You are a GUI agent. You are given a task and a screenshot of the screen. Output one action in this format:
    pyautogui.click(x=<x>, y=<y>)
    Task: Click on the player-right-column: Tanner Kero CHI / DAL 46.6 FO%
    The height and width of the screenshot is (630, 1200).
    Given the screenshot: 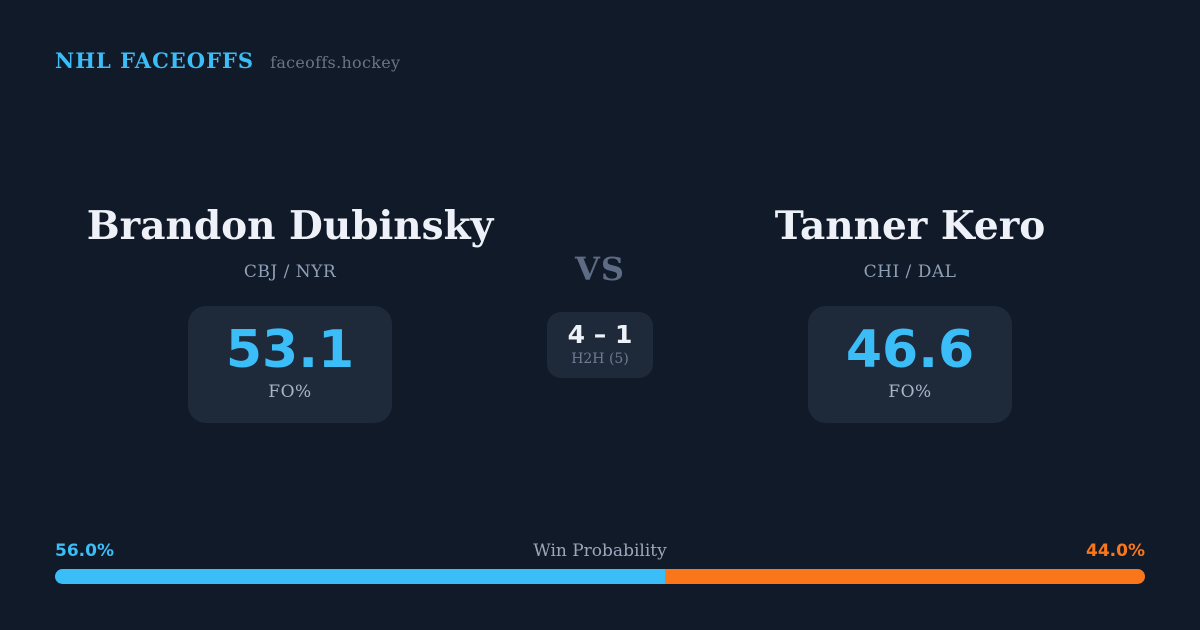 What is the action you would take?
    pyautogui.click(x=910, y=313)
    